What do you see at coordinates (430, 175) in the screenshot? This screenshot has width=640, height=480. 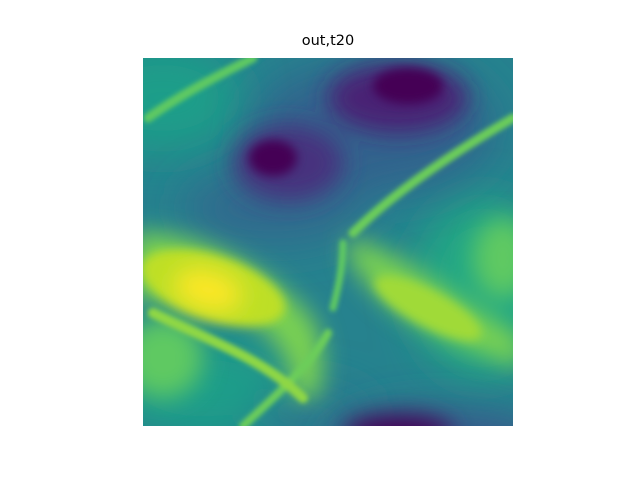 I see `filament-right-diagonal` at bounding box center [430, 175].